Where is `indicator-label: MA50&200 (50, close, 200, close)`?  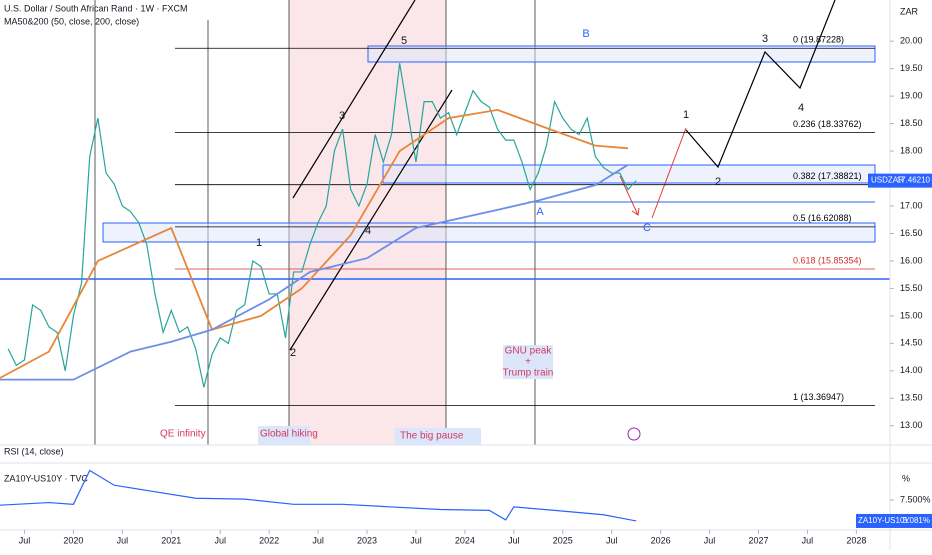
indicator-label: MA50&200 (50, close, 200, close) is located at coordinates (71, 21).